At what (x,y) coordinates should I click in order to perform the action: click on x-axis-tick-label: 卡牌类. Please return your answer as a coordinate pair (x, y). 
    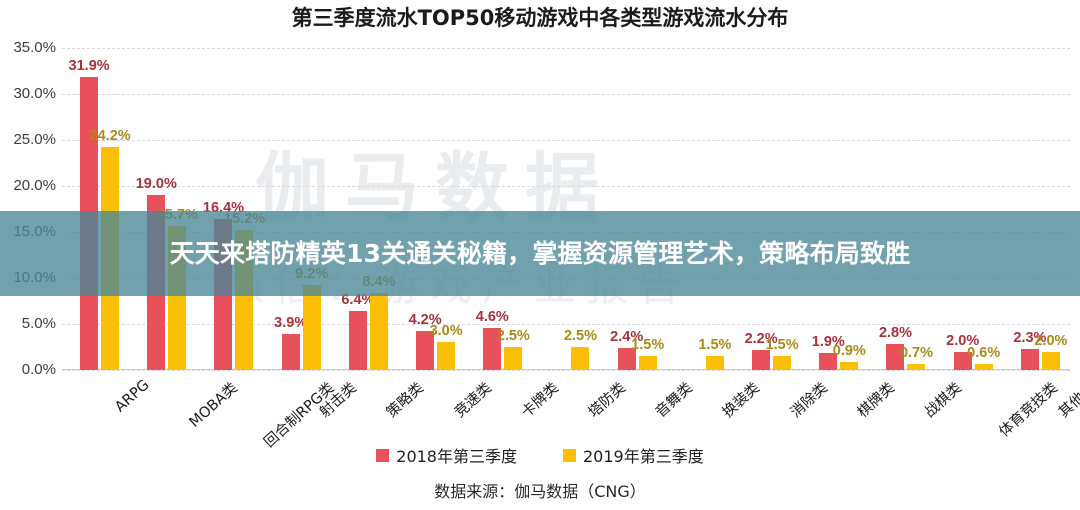
    Looking at the image, I should click on (540, 400).